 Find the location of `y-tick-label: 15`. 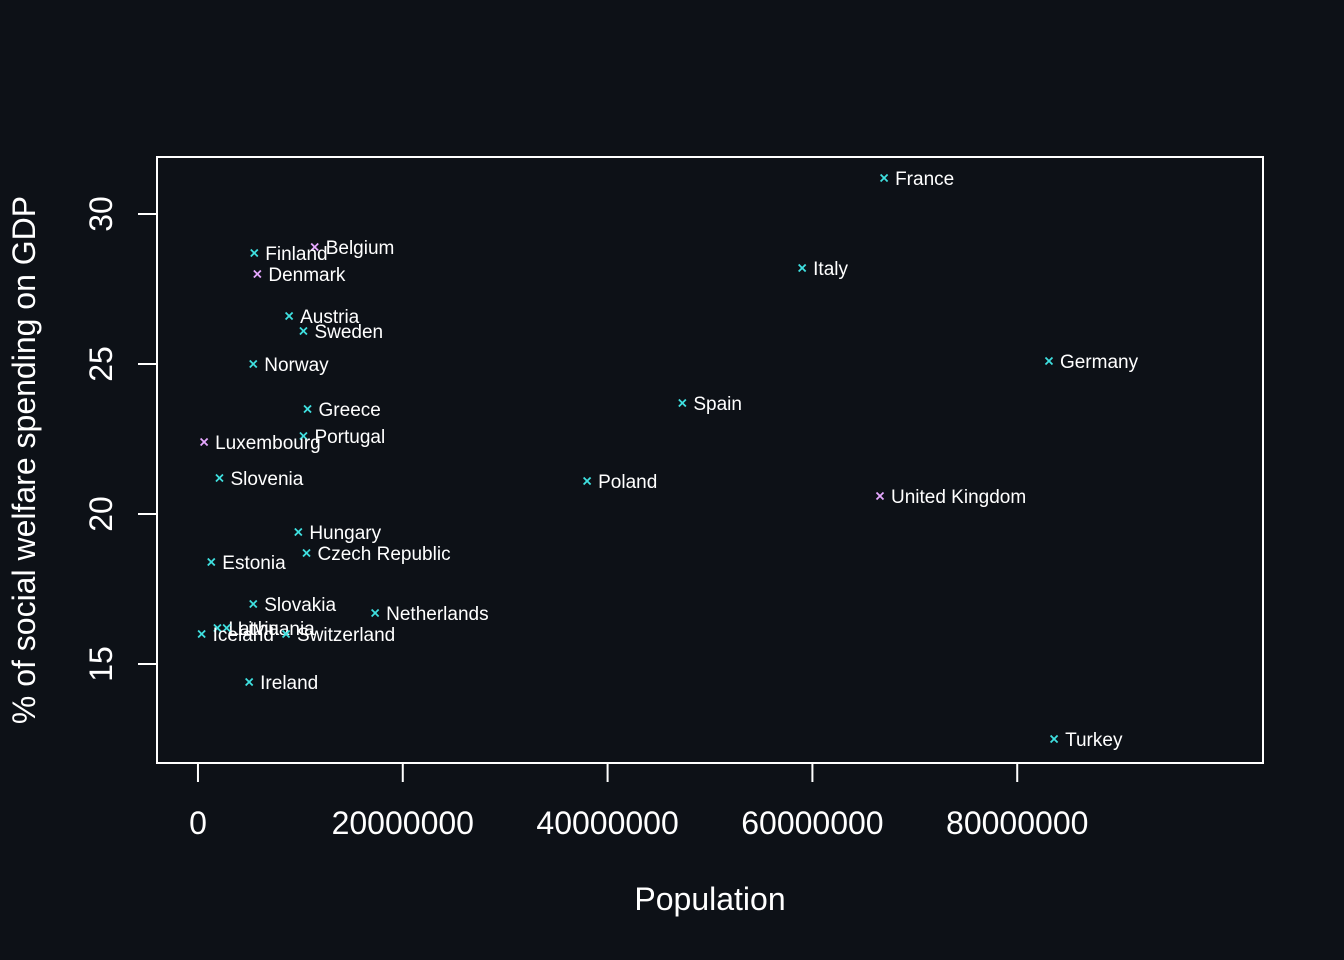

y-tick-label: 15 is located at coordinates (101, 664).